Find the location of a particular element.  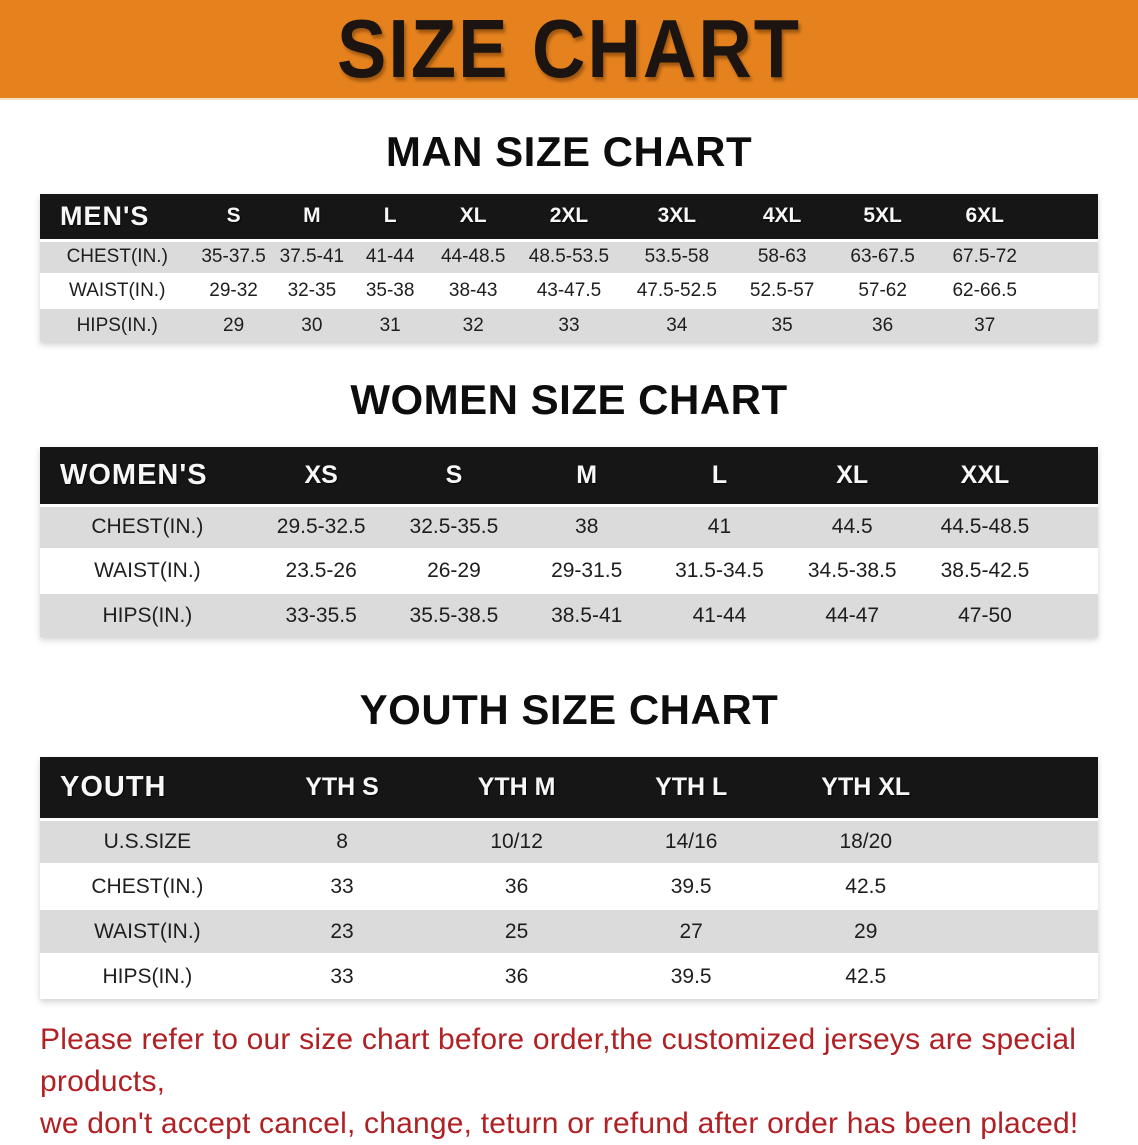

table-title-cell: YOUTH is located at coordinates (147, 789).